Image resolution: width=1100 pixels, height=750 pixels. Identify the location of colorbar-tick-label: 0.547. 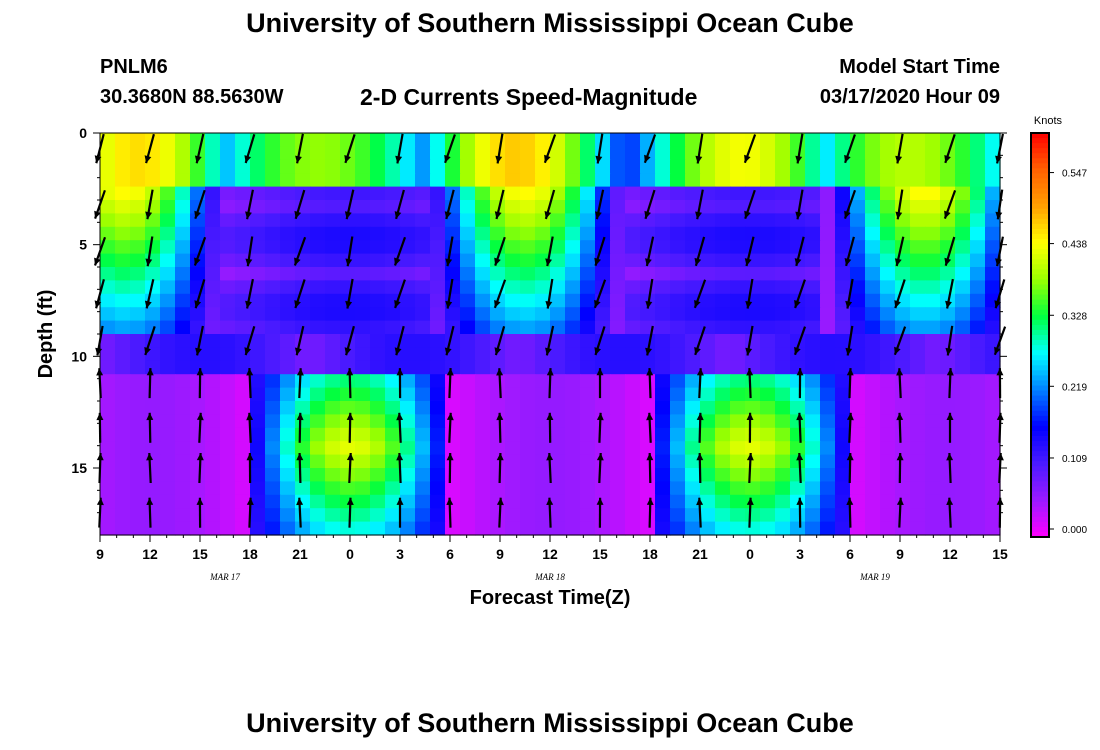
(1074, 174).